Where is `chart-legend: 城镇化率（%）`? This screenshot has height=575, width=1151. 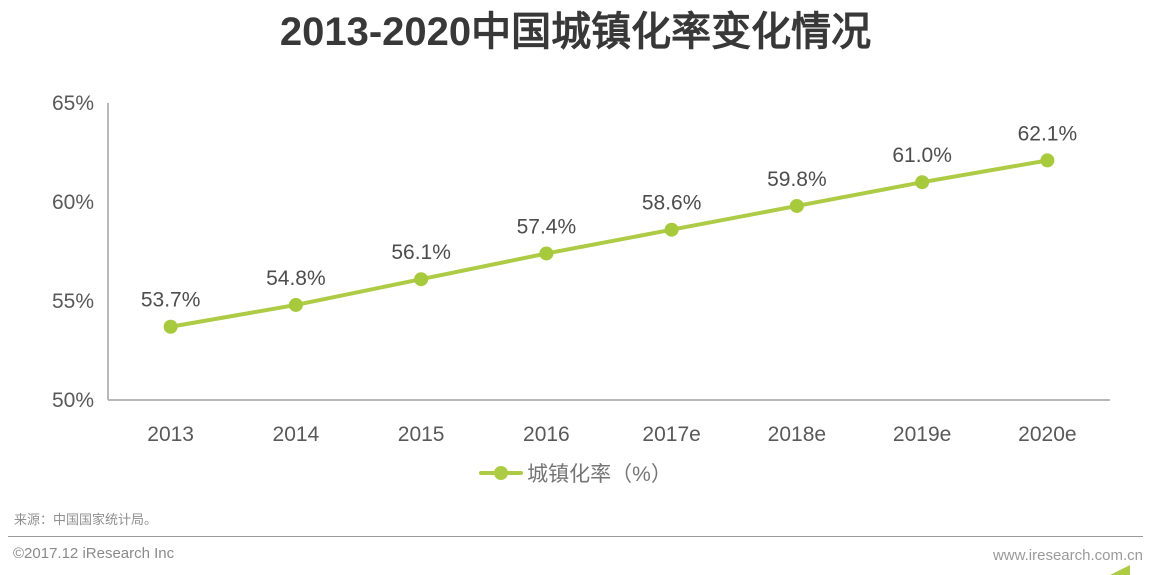
chart-legend: 城镇化率（%） is located at coordinates (575, 473).